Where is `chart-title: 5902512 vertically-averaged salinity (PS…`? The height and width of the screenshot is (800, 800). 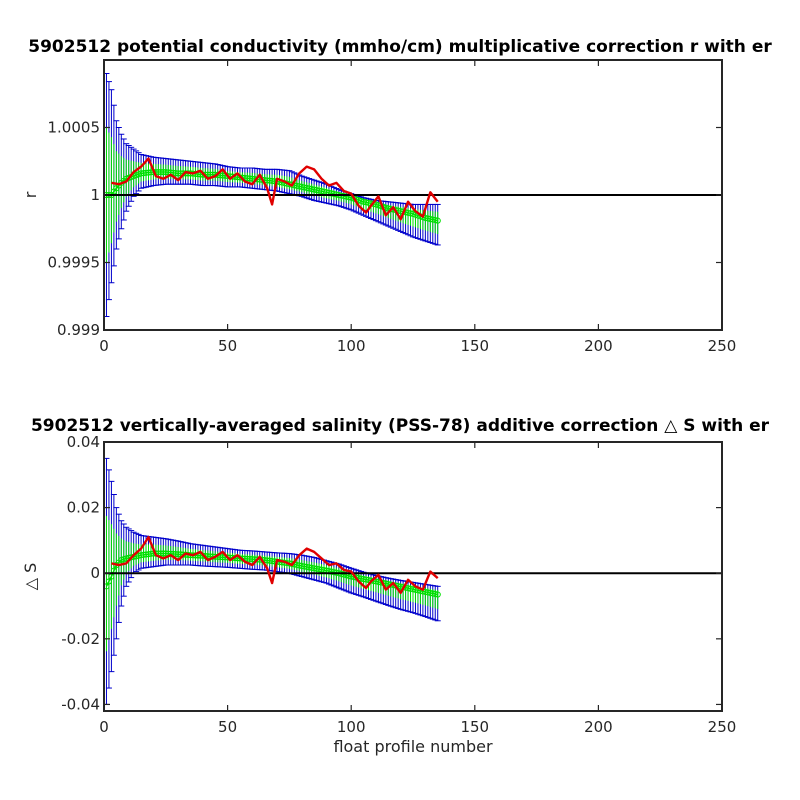
chart-title: 5902512 vertically-averaged salinity (PS… is located at coordinates (400, 426).